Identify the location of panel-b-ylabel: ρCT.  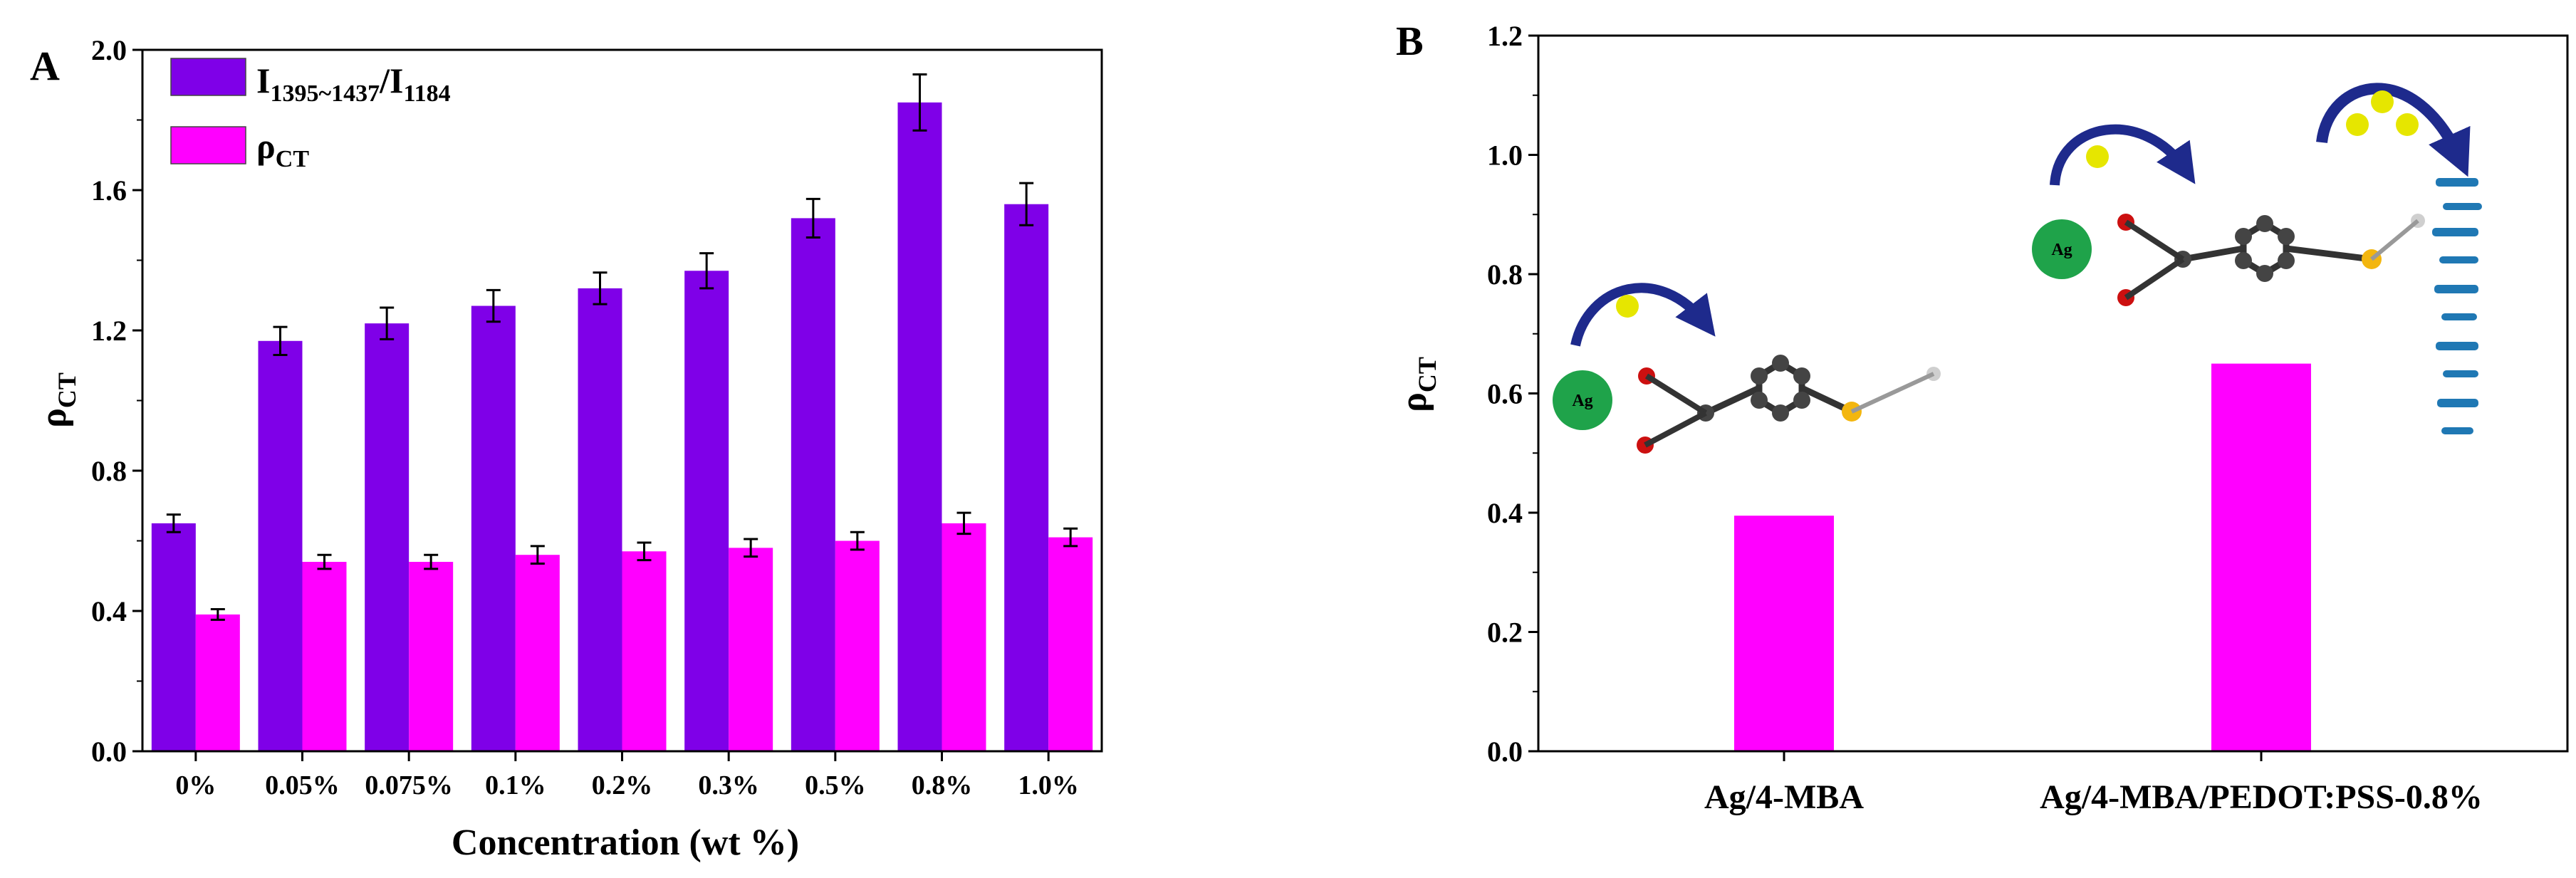
(1417, 385).